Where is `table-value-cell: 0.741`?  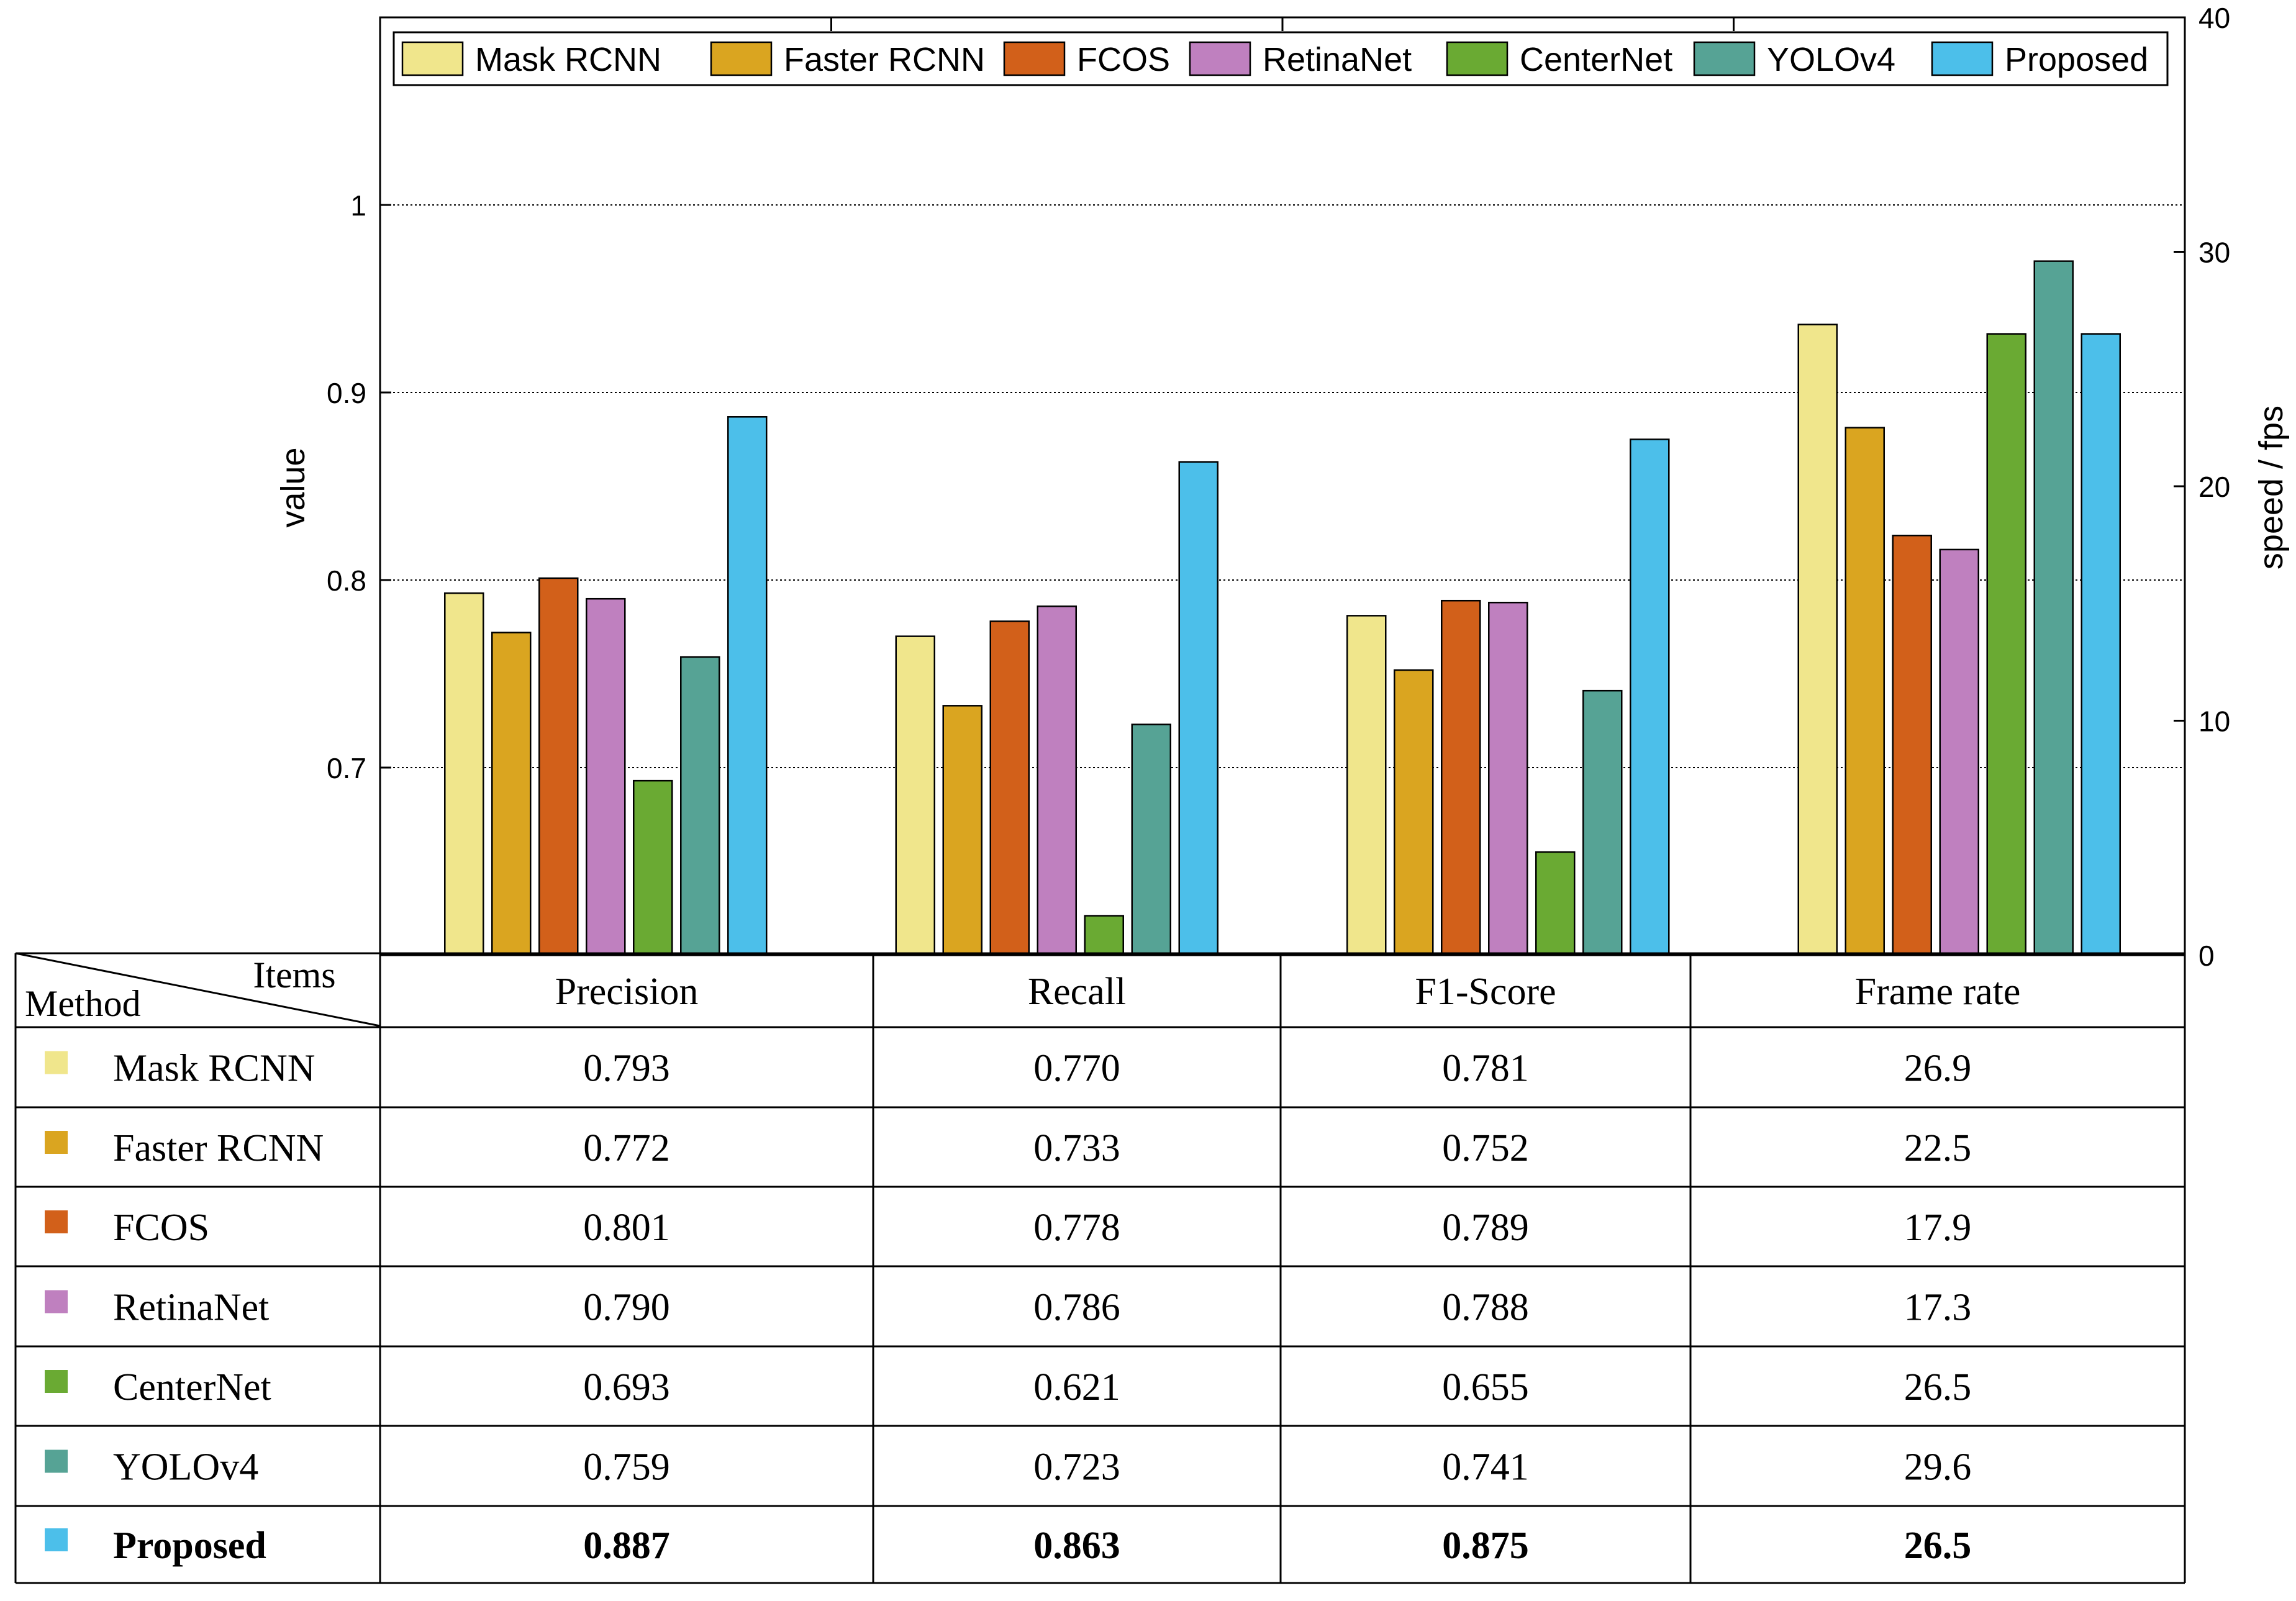
table-value-cell: 0.741 is located at coordinates (1485, 1467).